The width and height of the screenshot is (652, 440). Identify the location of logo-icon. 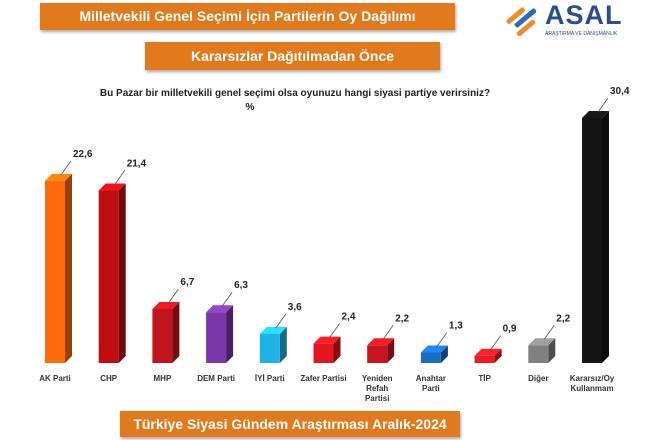
(521, 21).